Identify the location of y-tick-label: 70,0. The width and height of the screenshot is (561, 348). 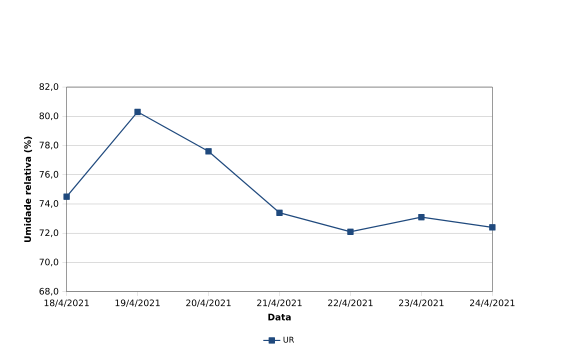
(49, 262).